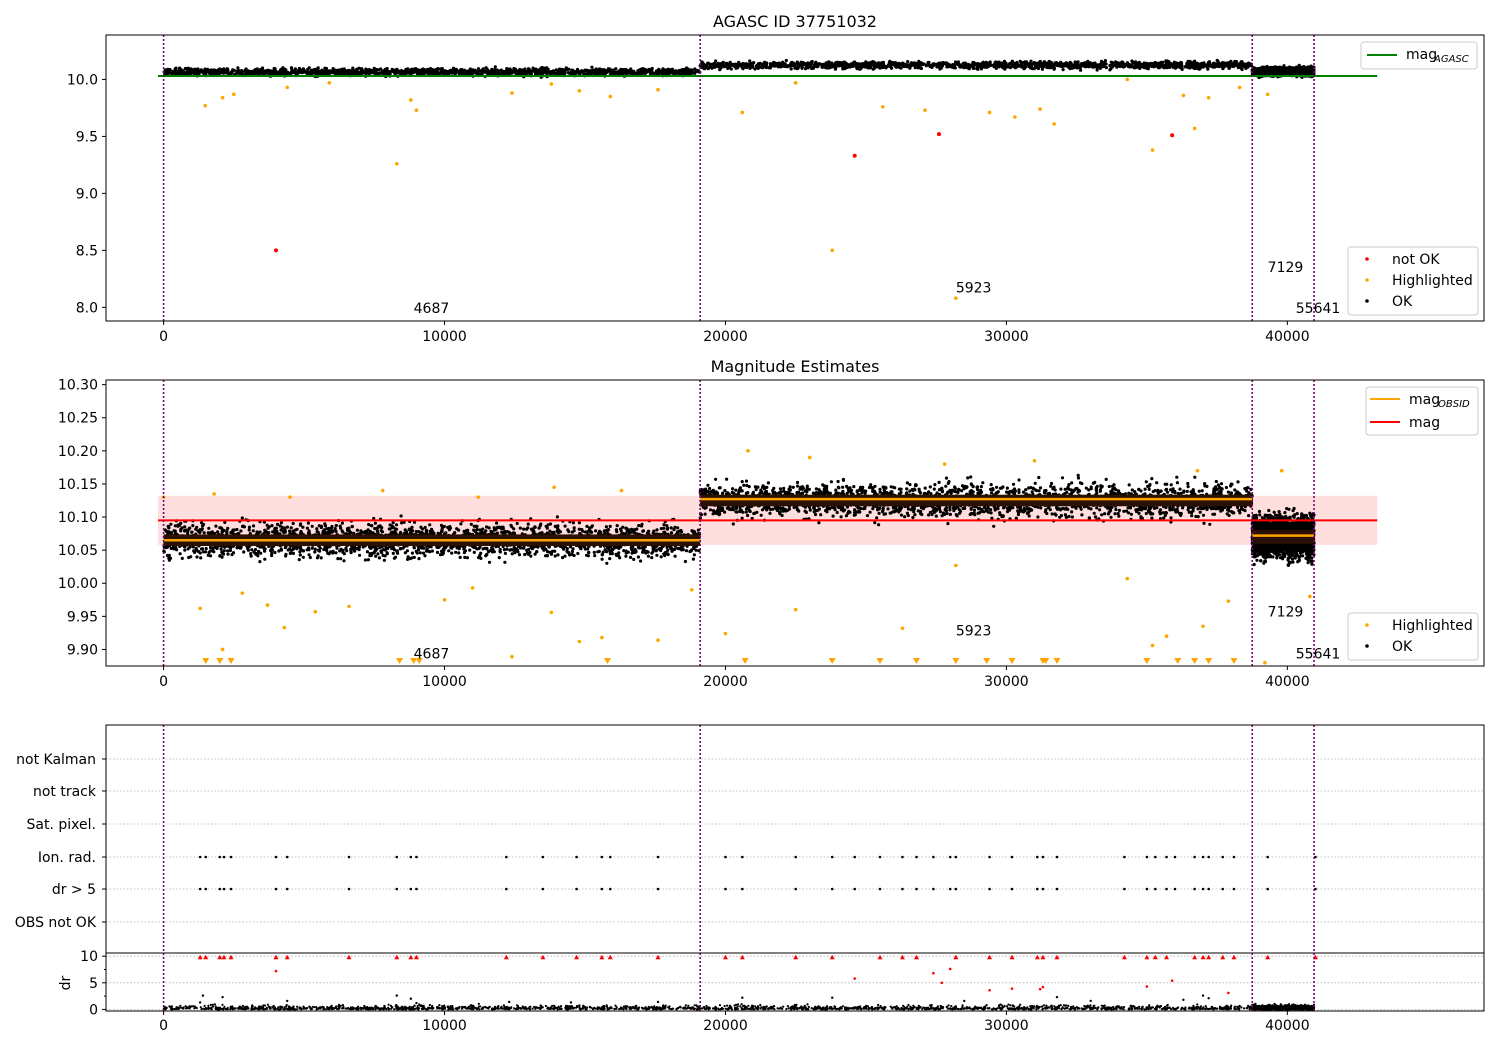  Describe the element at coordinates (854, 155) in the screenshot. I see `not-ok-point` at that location.